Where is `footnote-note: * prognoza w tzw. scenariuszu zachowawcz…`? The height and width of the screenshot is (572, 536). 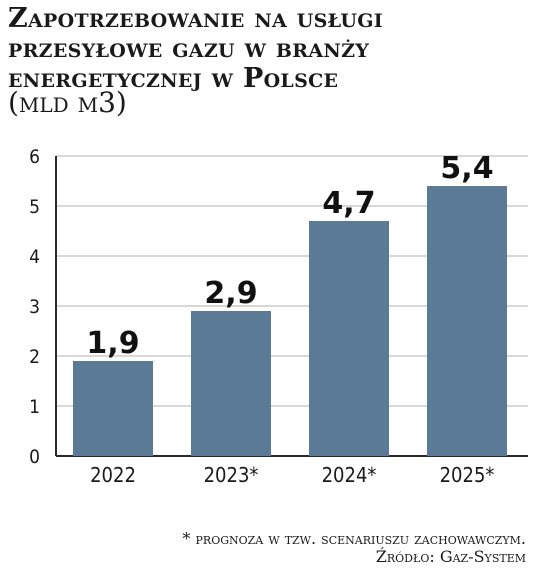 footnote-note: * prognoza w tzw. scenariuszu zachowawcz… is located at coordinates (354, 538).